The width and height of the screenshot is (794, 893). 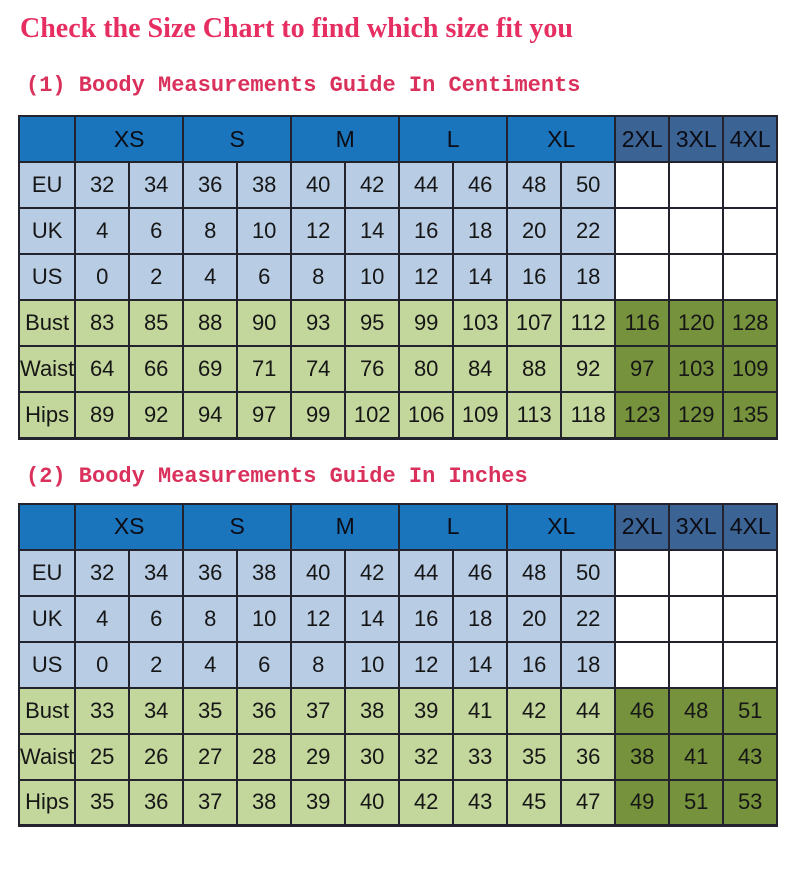 What do you see at coordinates (318, 756) in the screenshot?
I see `value-cell: 29` at bounding box center [318, 756].